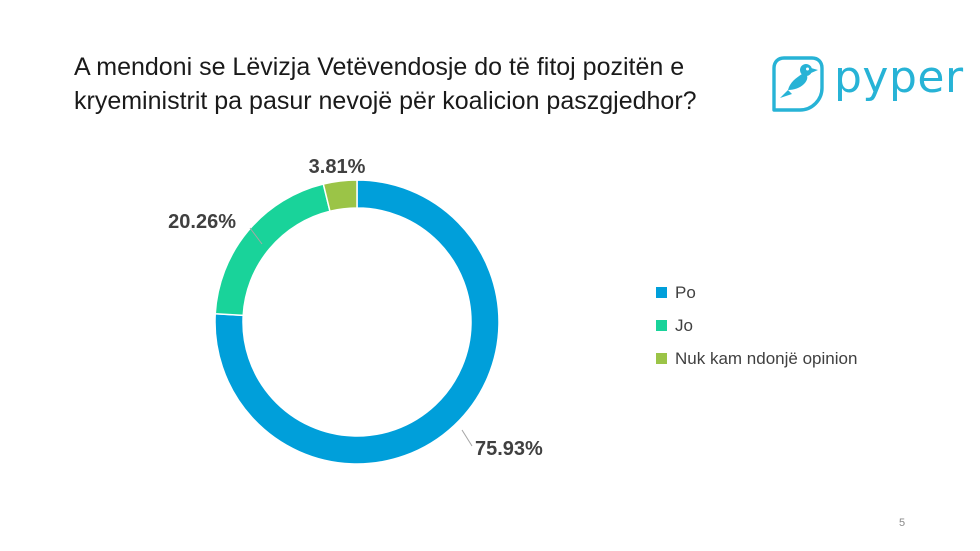 This screenshot has width=980, height=551. What do you see at coordinates (899, 77) in the screenshot?
I see `logo-wordmark: pyper` at bounding box center [899, 77].